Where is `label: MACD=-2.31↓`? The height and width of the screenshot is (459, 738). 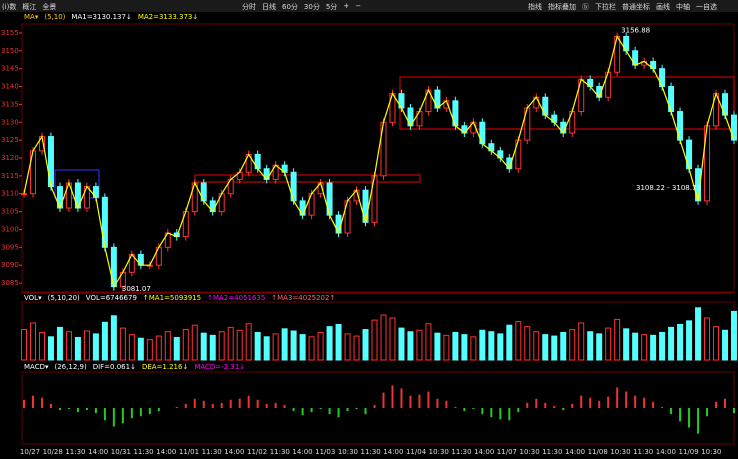
label: MACD=-2.31↓ is located at coordinates (220, 367).